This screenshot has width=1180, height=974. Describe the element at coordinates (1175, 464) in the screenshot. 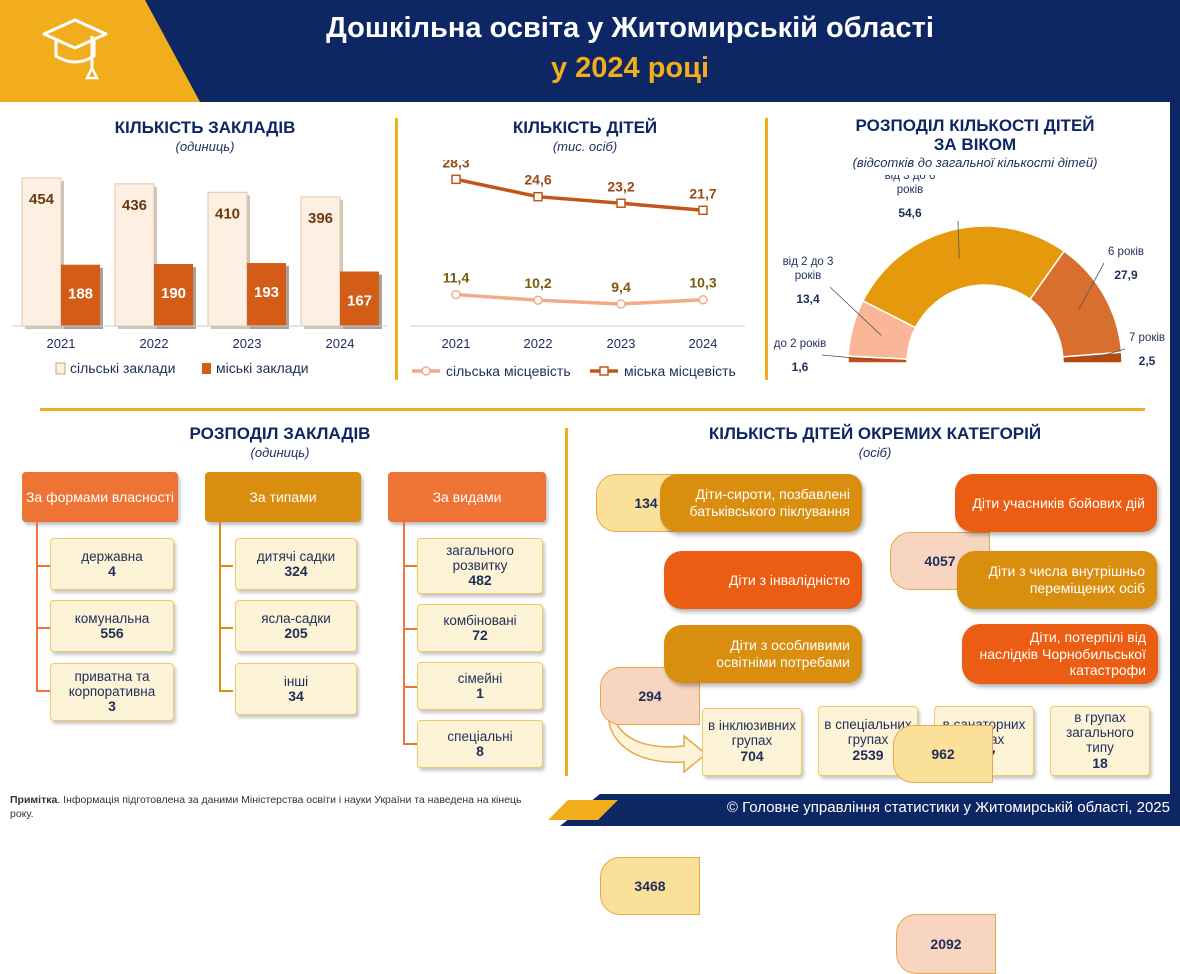

I see `right-frame` at that location.